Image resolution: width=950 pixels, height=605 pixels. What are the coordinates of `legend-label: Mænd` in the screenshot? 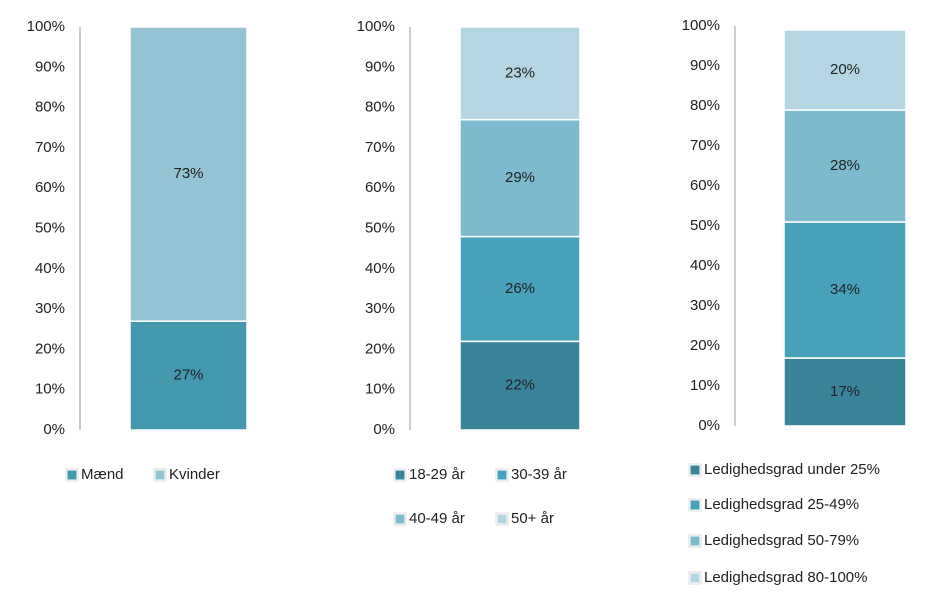 It's located at (102, 474).